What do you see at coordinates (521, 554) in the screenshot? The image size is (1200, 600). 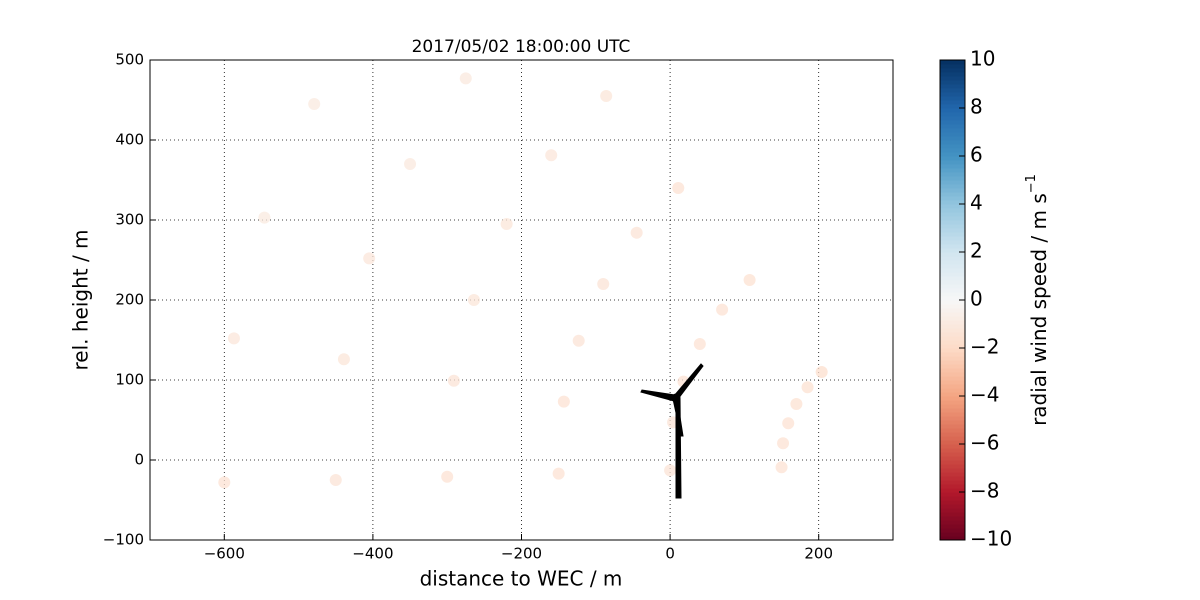 I see `x-tick-label: −200` at bounding box center [521, 554].